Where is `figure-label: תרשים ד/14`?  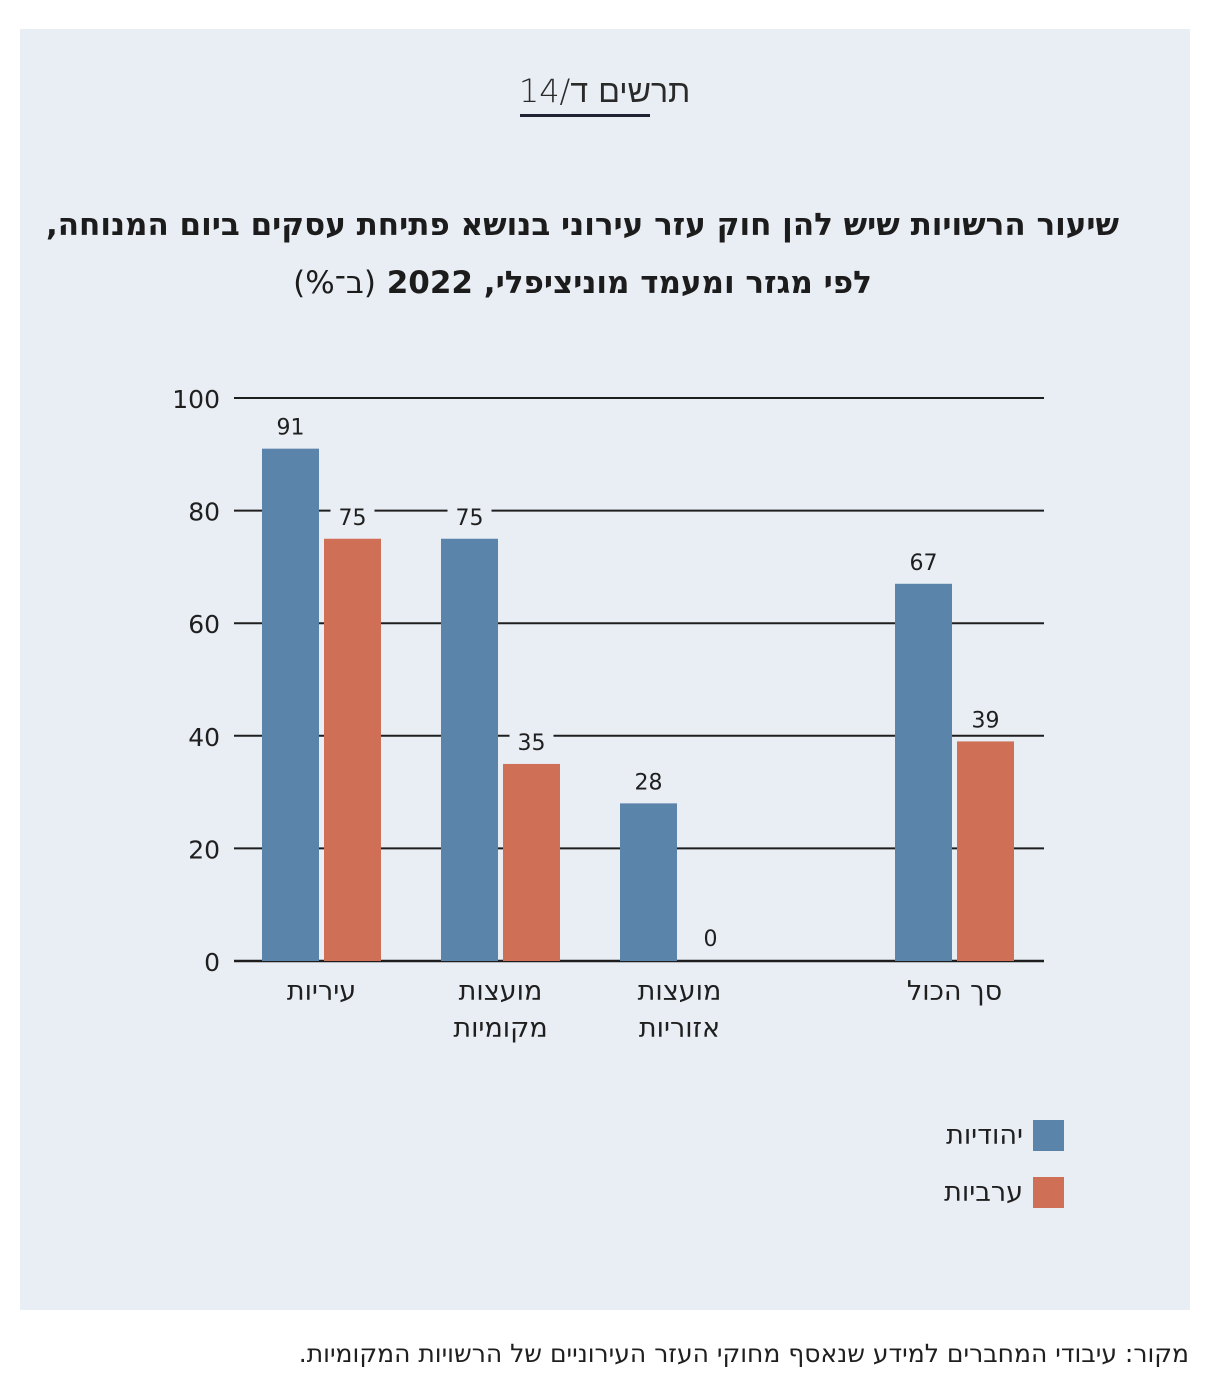
figure-label: תרשים ד/14 is located at coordinates (604, 91).